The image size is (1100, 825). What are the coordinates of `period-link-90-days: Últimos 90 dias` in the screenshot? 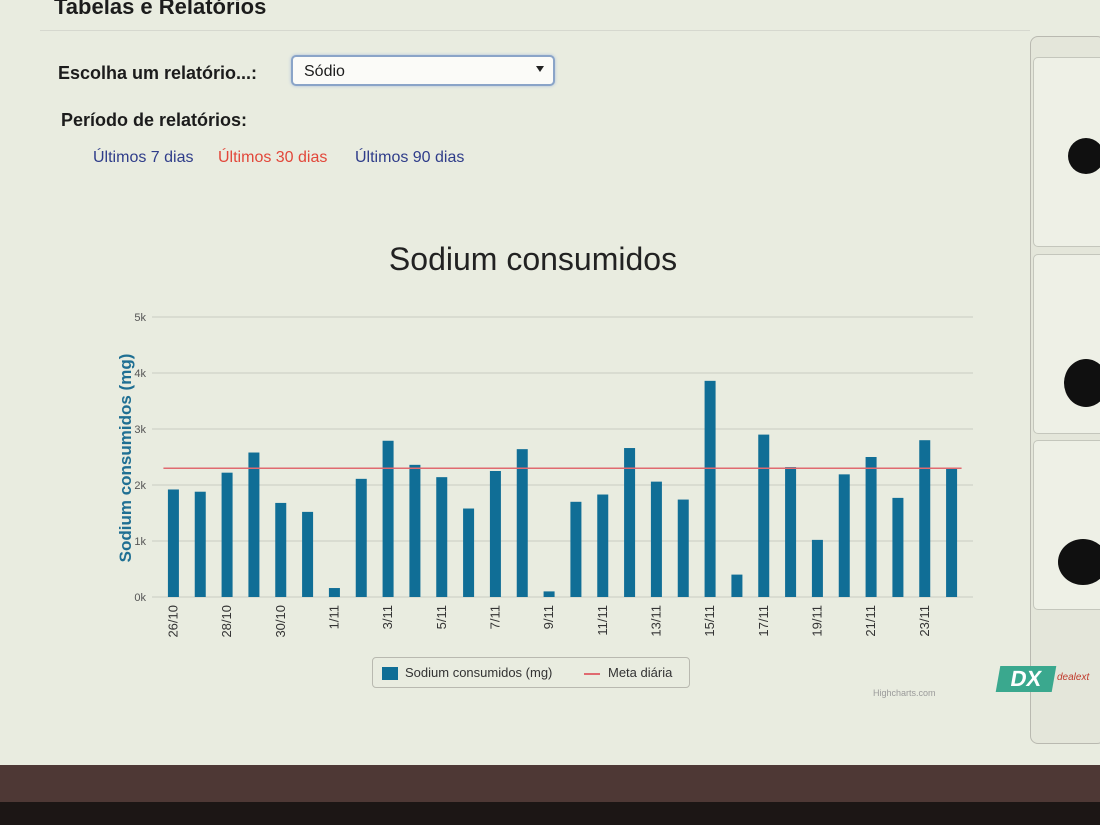 It's located at (410, 157).